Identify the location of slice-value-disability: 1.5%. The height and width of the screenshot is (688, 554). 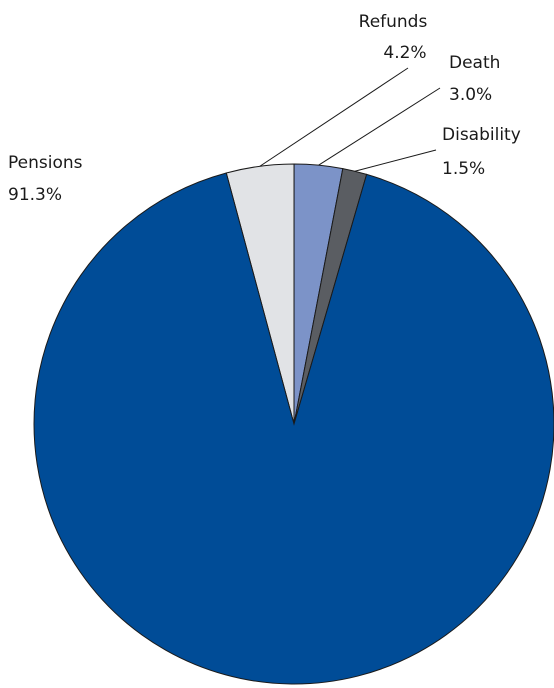
(463, 169).